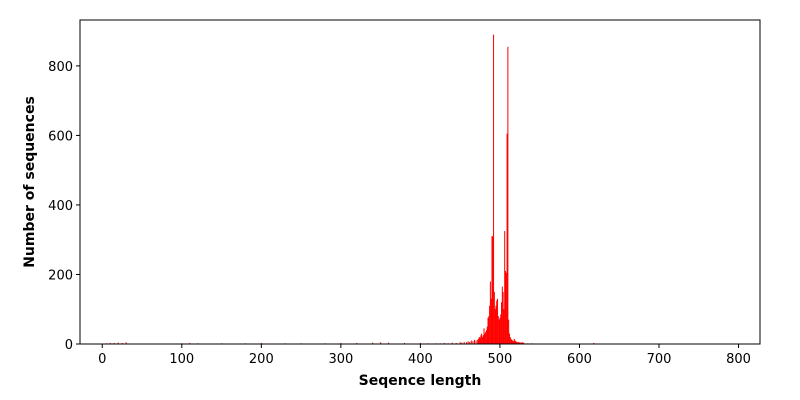 The height and width of the screenshot is (400, 800). What do you see at coordinates (69, 345) in the screenshot?
I see `y-tick-label: 0` at bounding box center [69, 345].